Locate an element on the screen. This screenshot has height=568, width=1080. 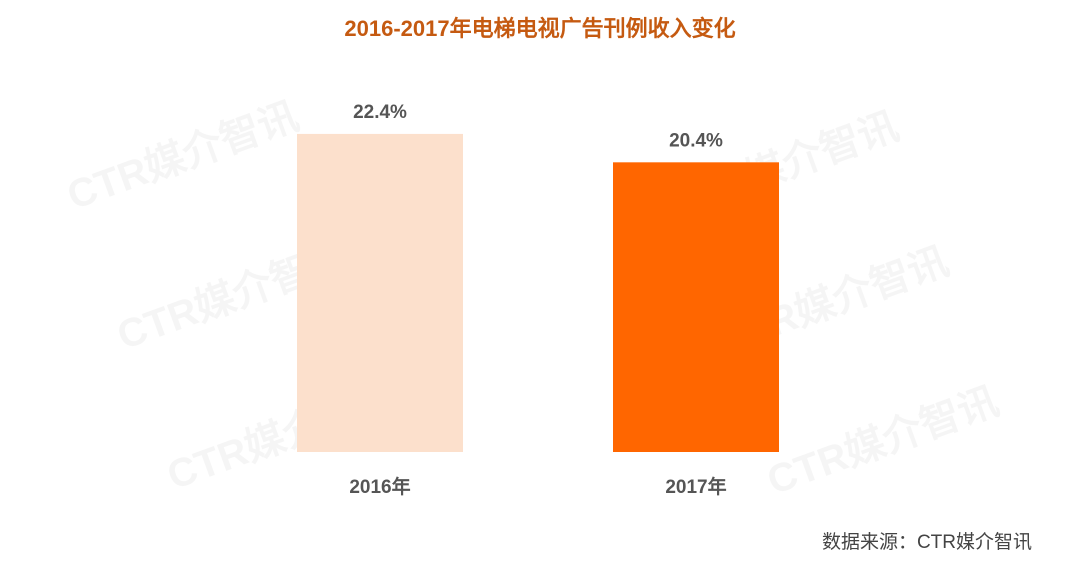
x-tick-label: 2016年 is located at coordinates (379, 486).